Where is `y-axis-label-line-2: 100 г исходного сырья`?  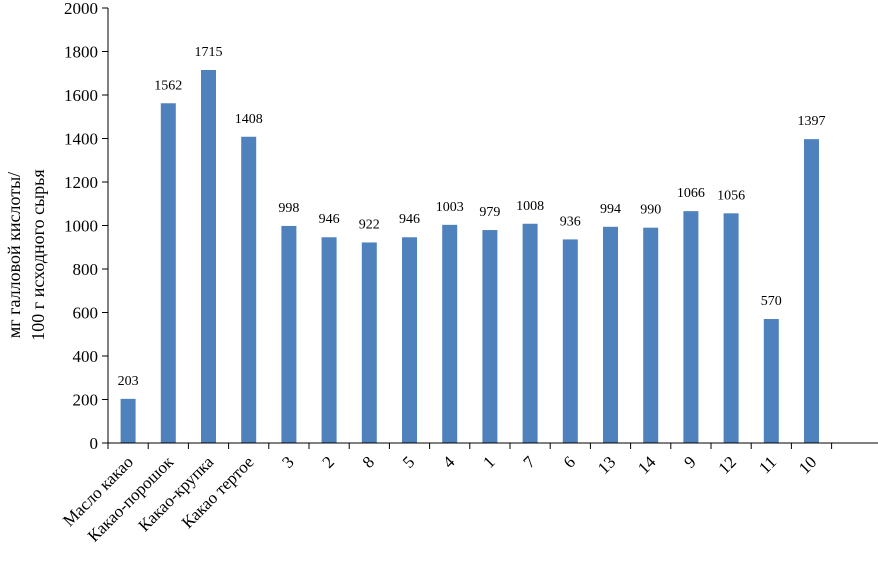
y-axis-label-line-2: 100 г исходного сырья is located at coordinates (38, 254).